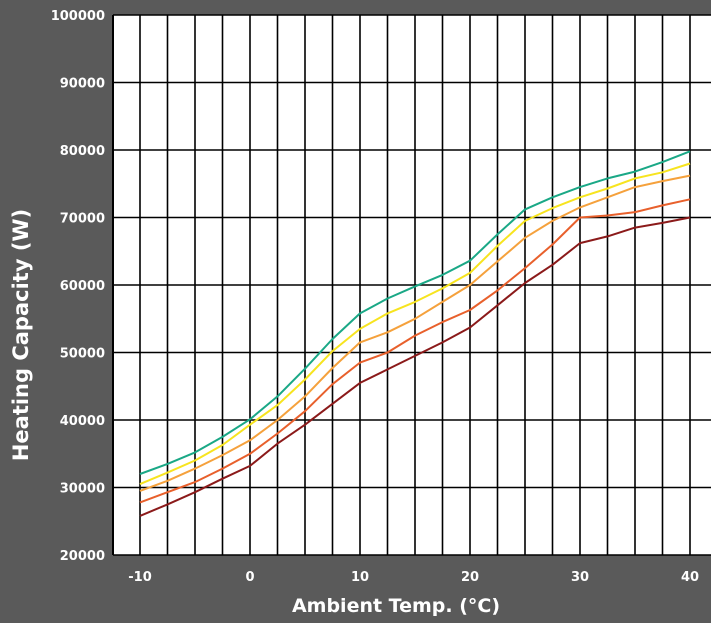 This screenshot has width=711, height=623. I want to click on y-tick-label: 70000, so click(82, 219).